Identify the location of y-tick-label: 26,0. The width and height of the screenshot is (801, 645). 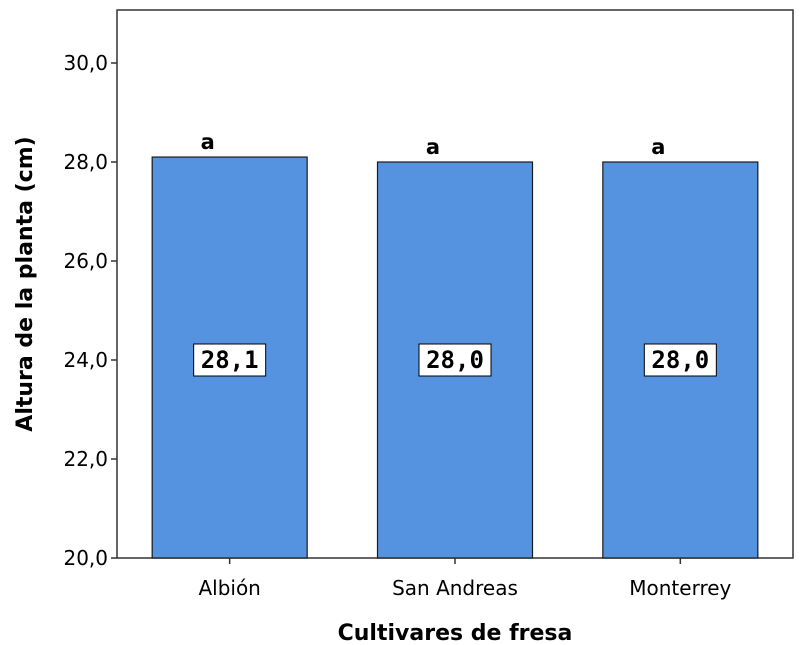
(85, 261).